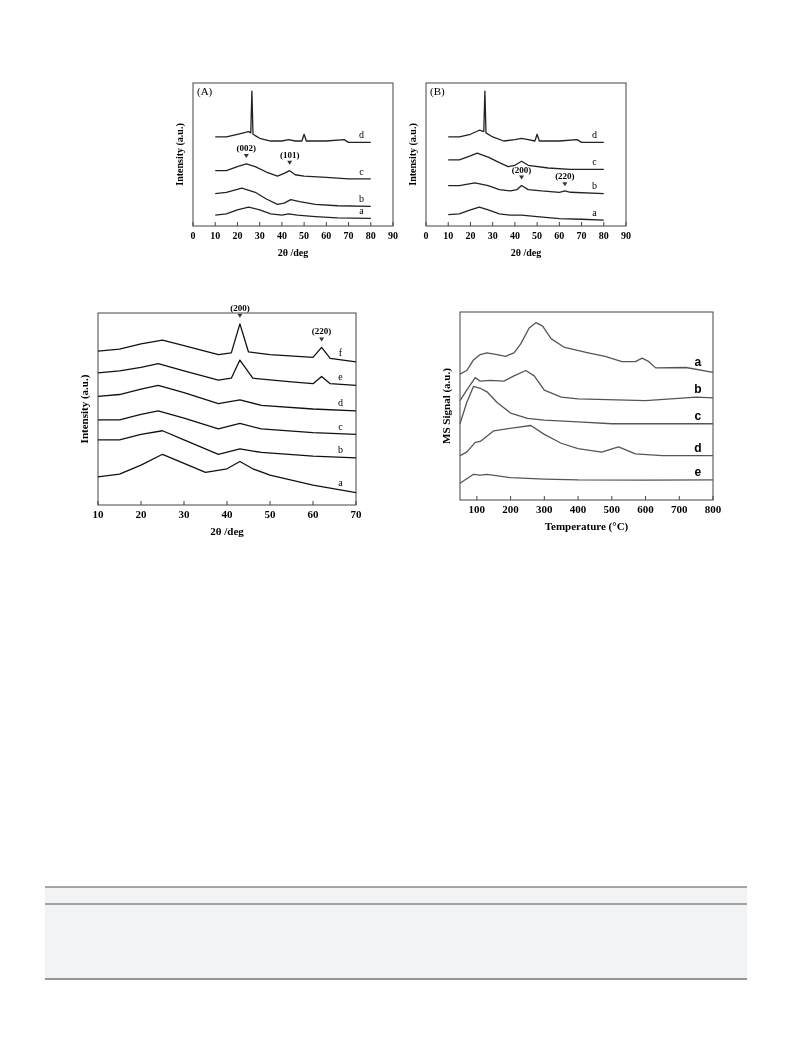 This screenshot has height=1057, width=793. Describe the element at coordinates (477, 509) in the screenshot. I see `x-tick-label: 100` at that location.